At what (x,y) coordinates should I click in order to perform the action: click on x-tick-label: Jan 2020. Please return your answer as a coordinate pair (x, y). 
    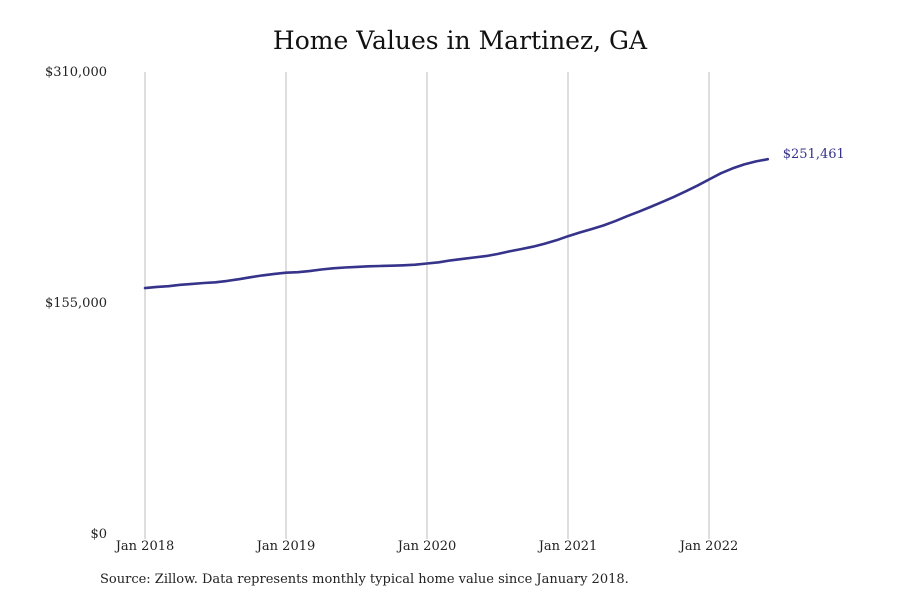
    Looking at the image, I should click on (426, 546).